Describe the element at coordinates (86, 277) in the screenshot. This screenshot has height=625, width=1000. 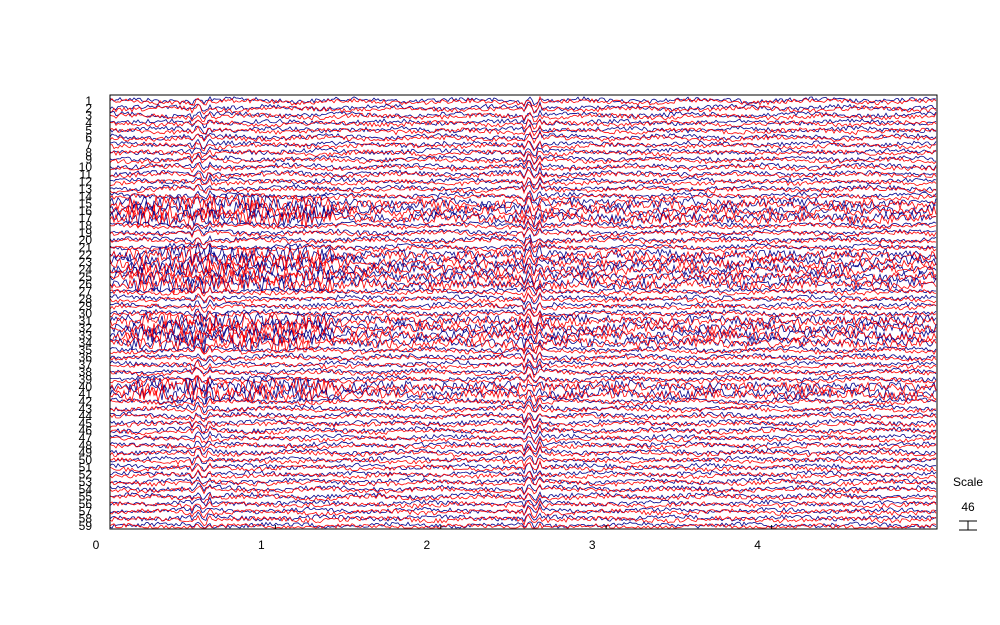
I see `channel-label: 25` at that location.